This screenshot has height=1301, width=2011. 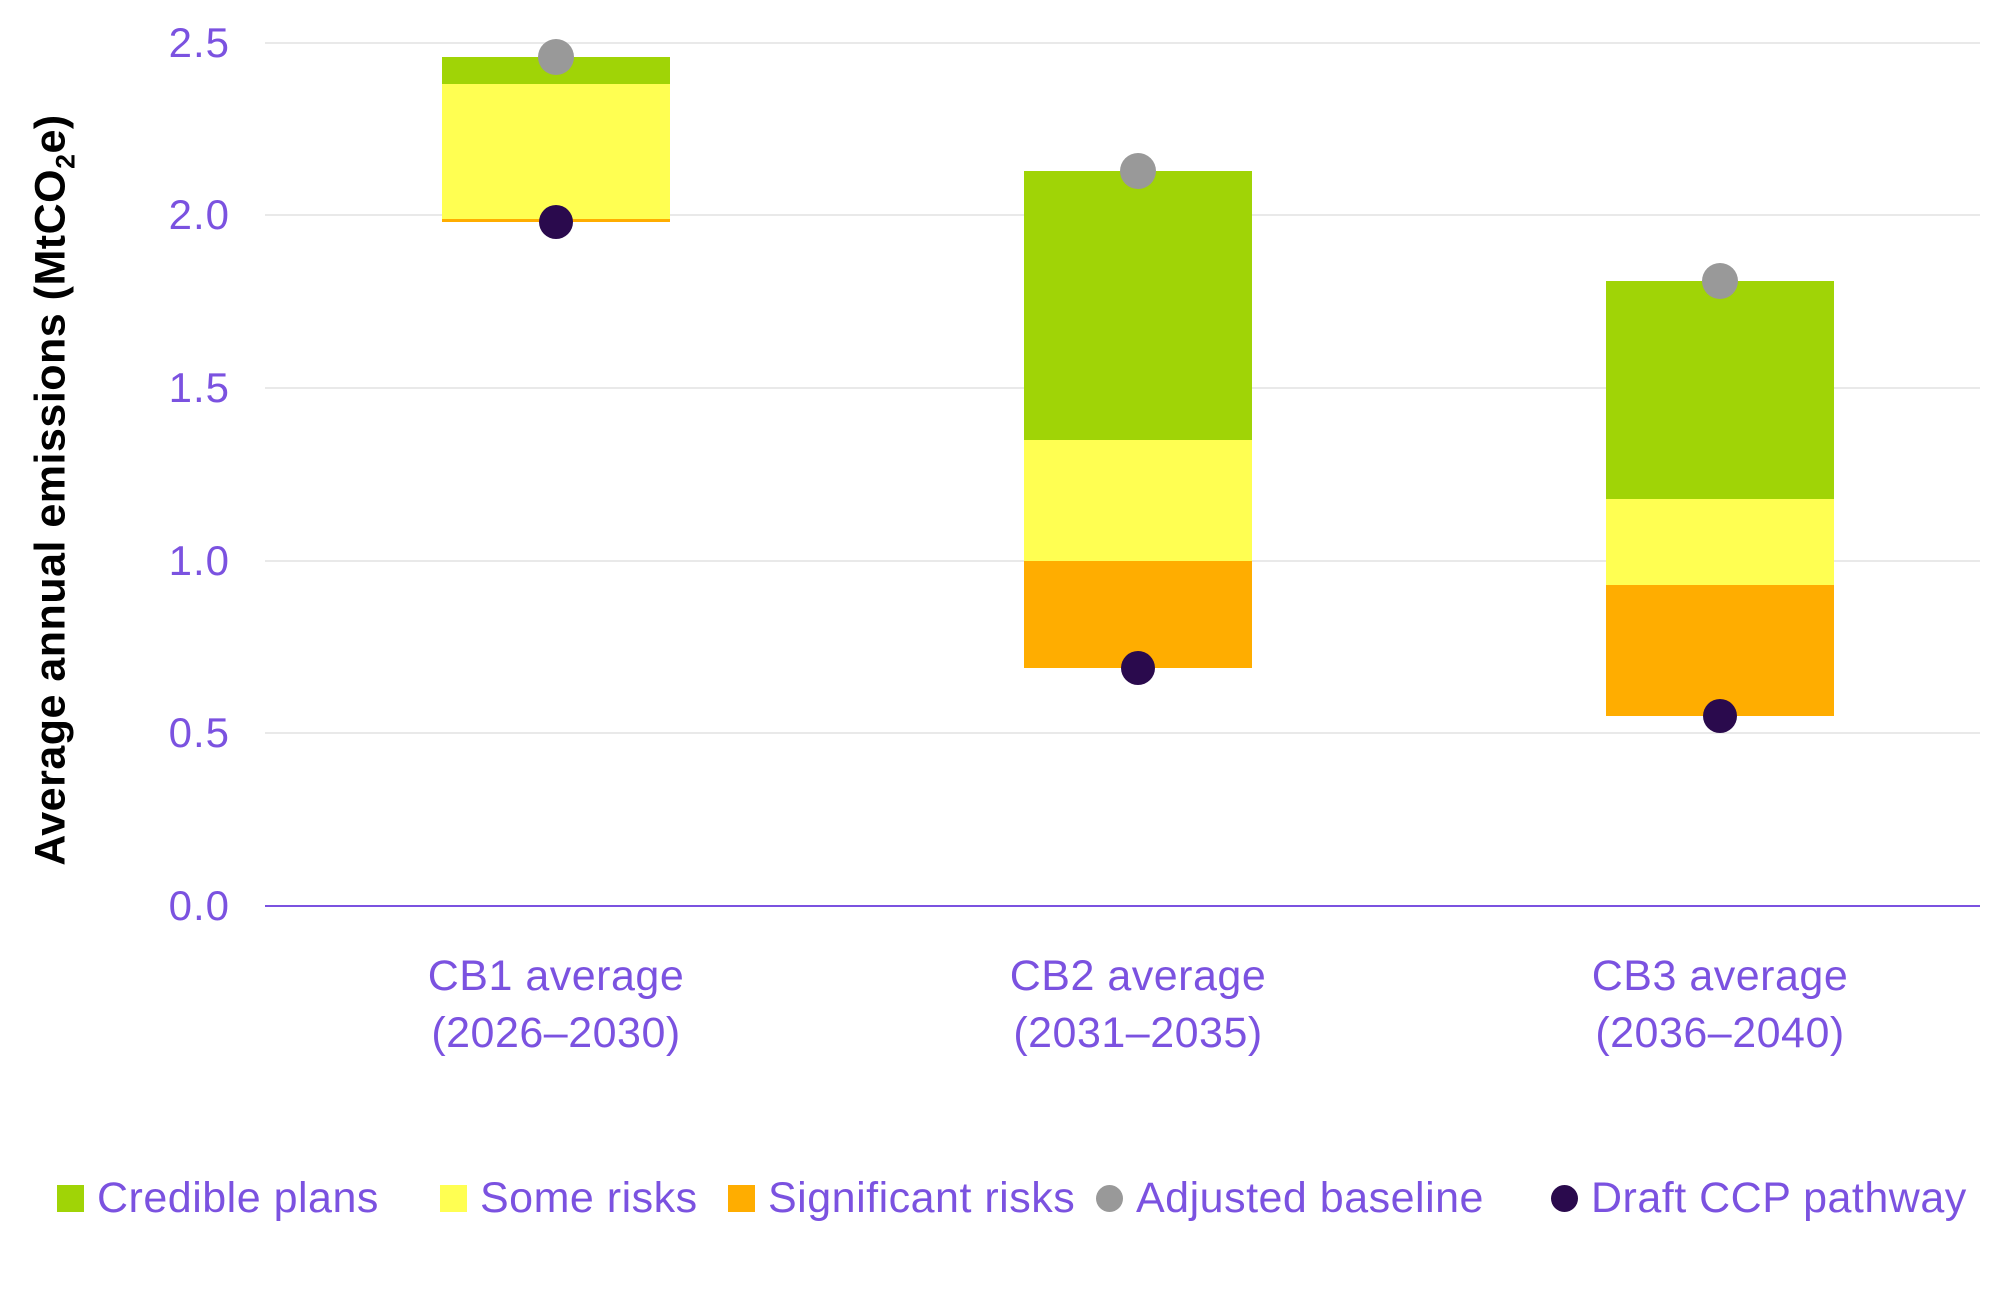 What do you see at coordinates (1779, 1197) in the screenshot?
I see `legend-label-draft-ccp-pathway: Draft CCP pathway` at bounding box center [1779, 1197].